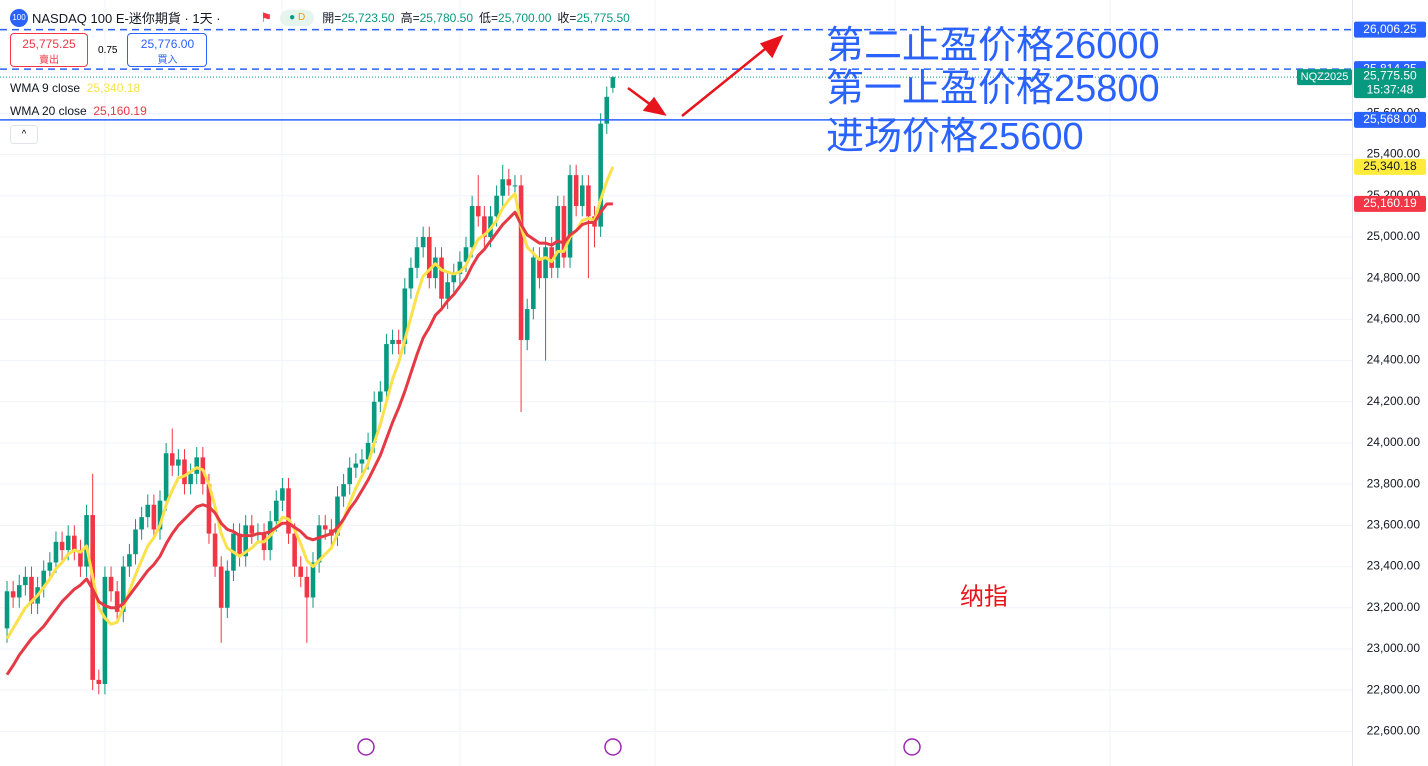  I want to click on price-label: 25,340.18, so click(1390, 166).